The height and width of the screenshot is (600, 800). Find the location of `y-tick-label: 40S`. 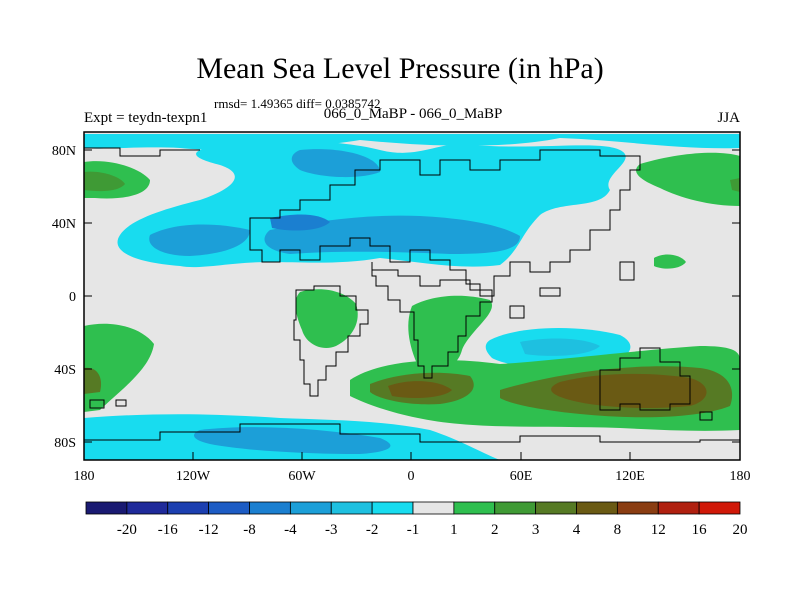

y-tick-label: 40S is located at coordinates (65, 370).